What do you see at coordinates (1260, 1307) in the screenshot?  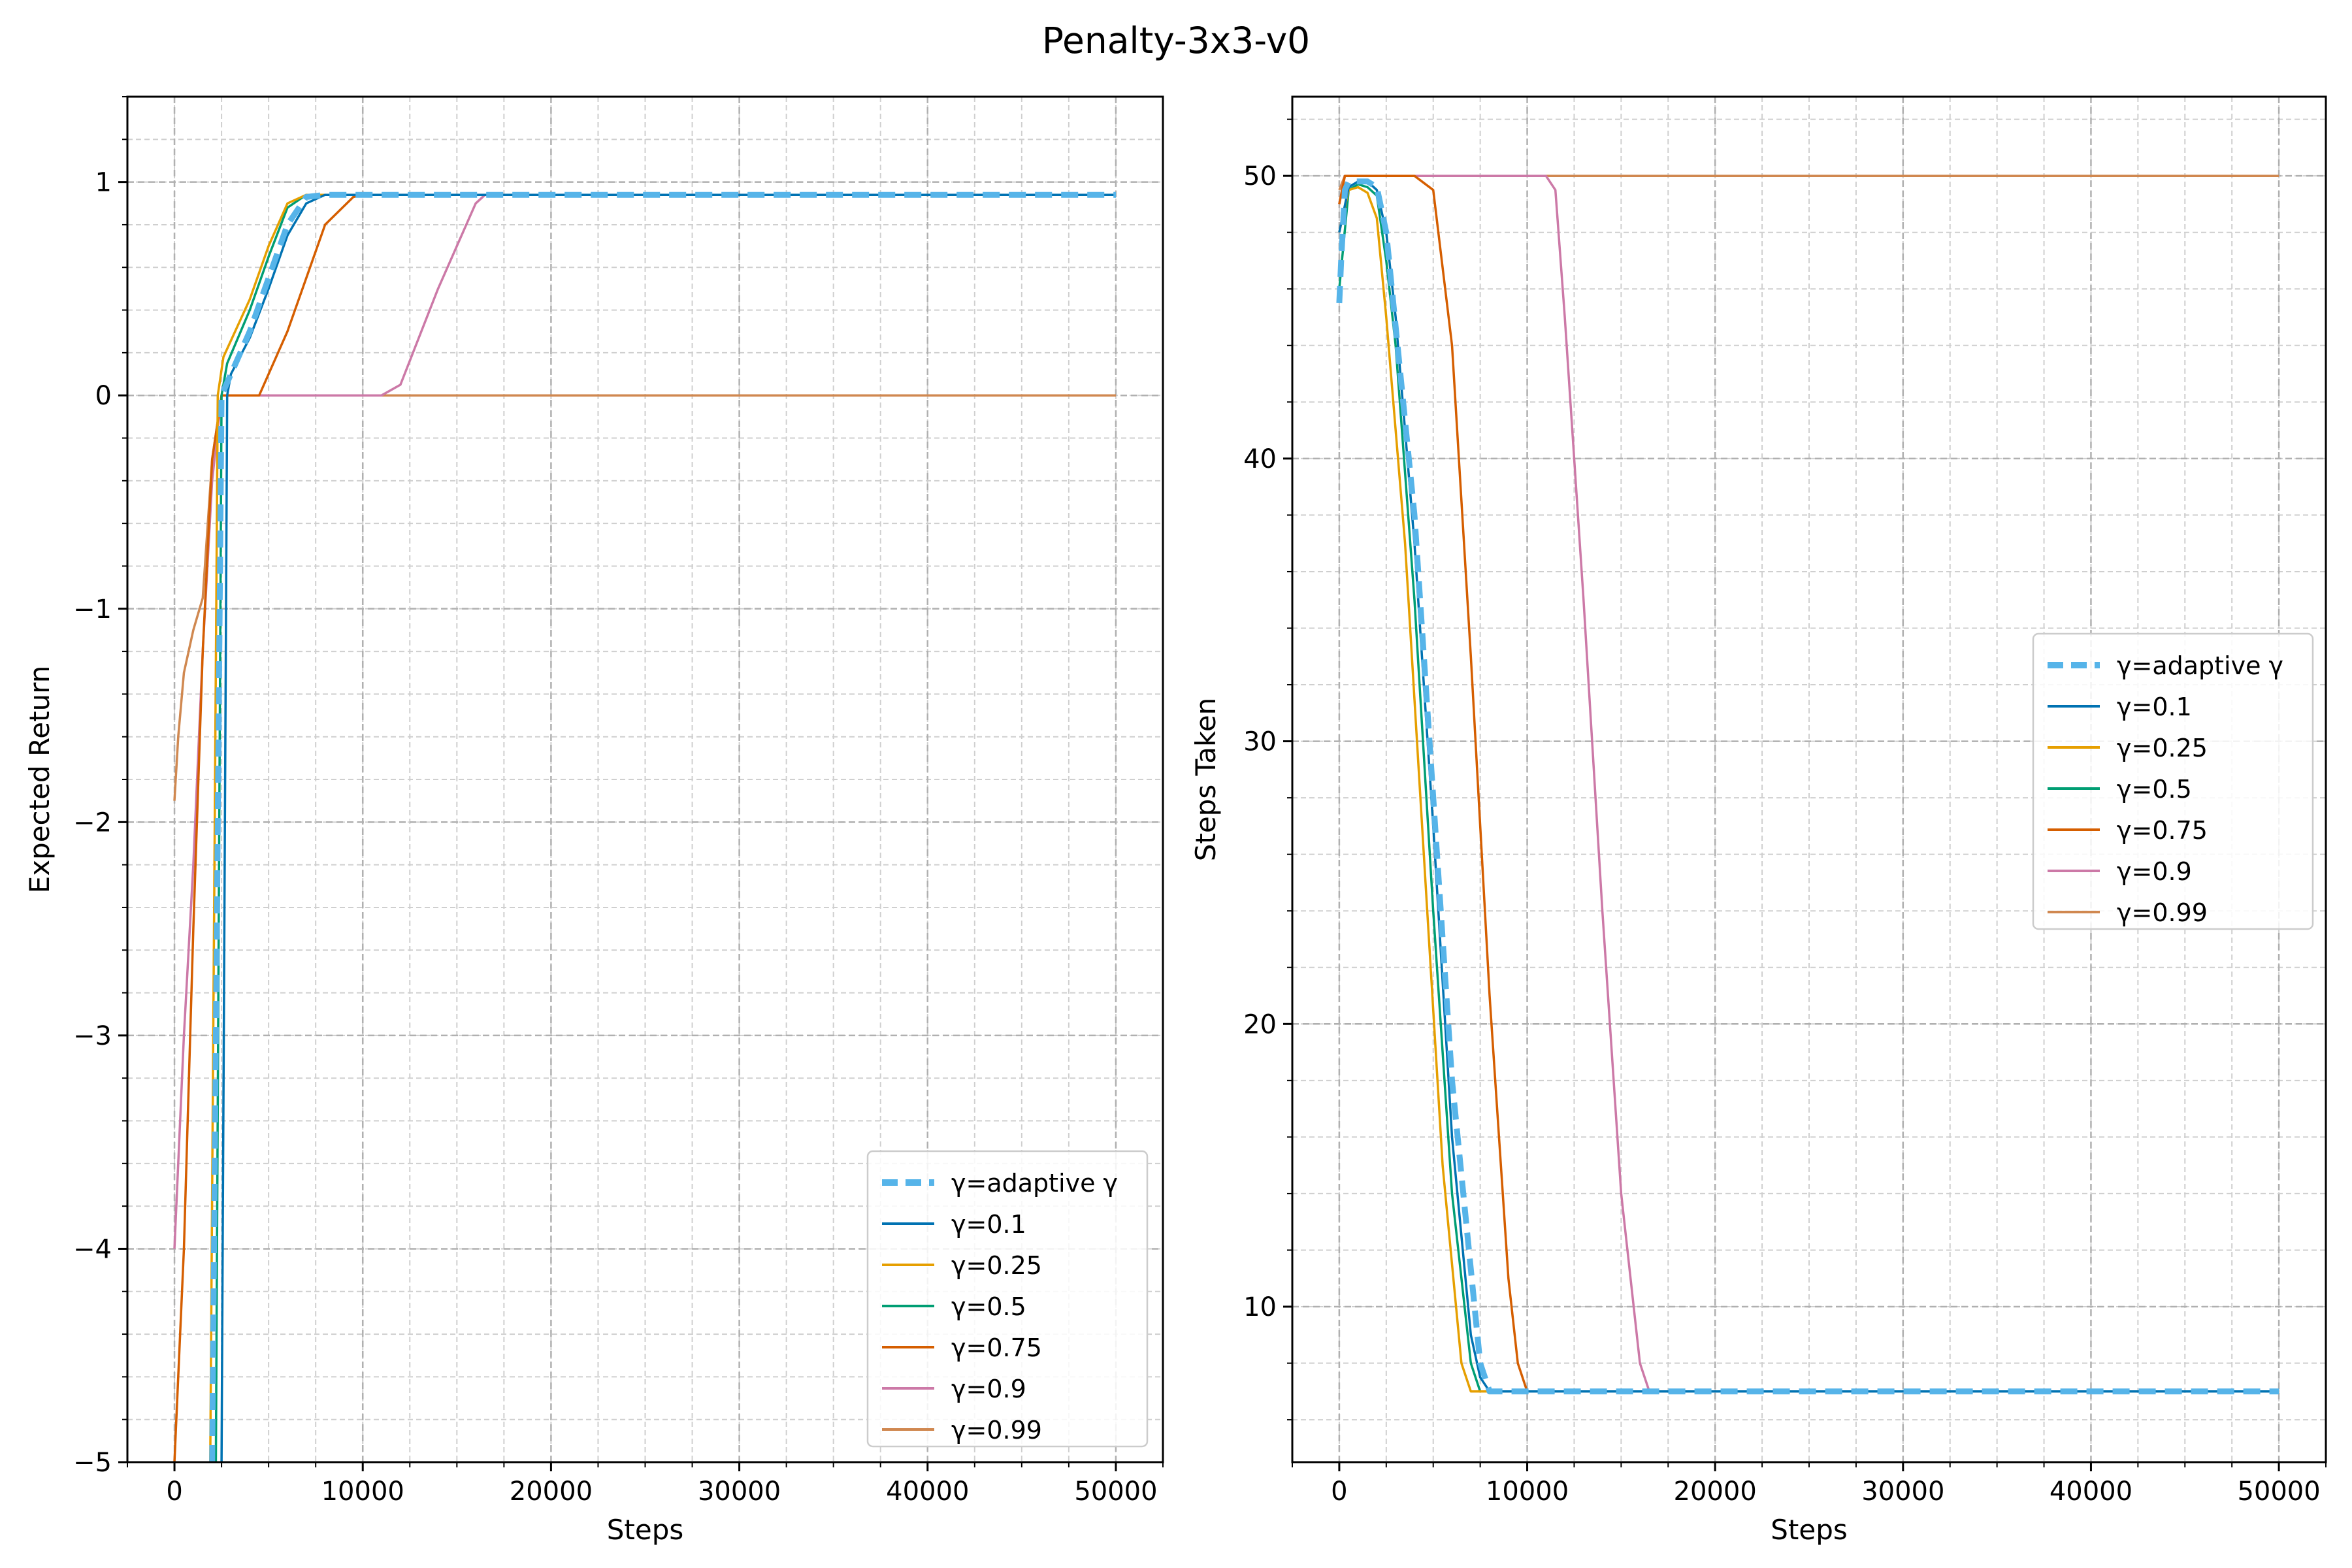 I see `y-tick-label: 10` at bounding box center [1260, 1307].